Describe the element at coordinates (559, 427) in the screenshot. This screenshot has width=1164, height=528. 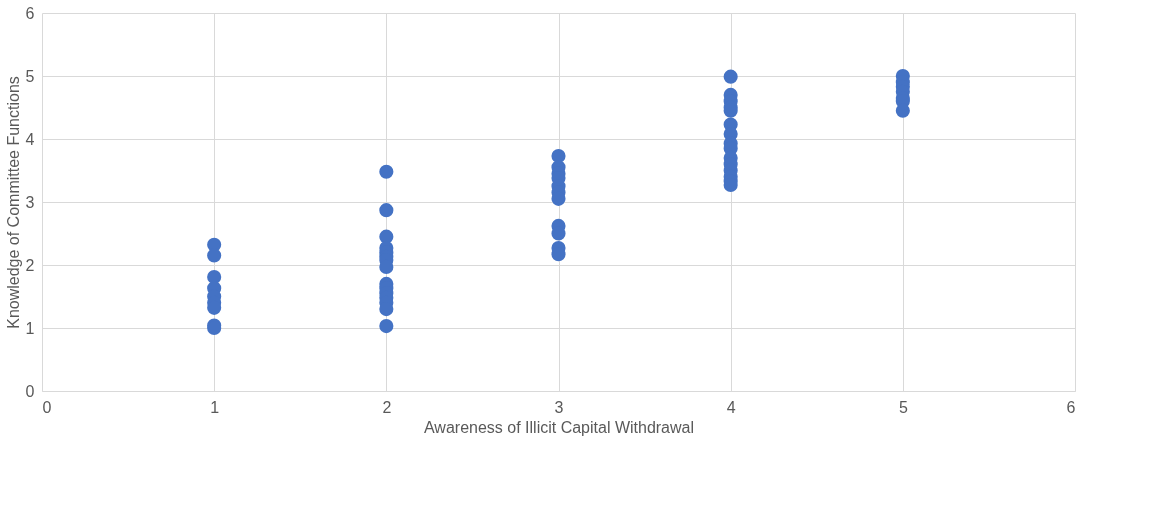
I see `x-axis-title: Awareness of Illicit Capital Withdrawal` at that location.